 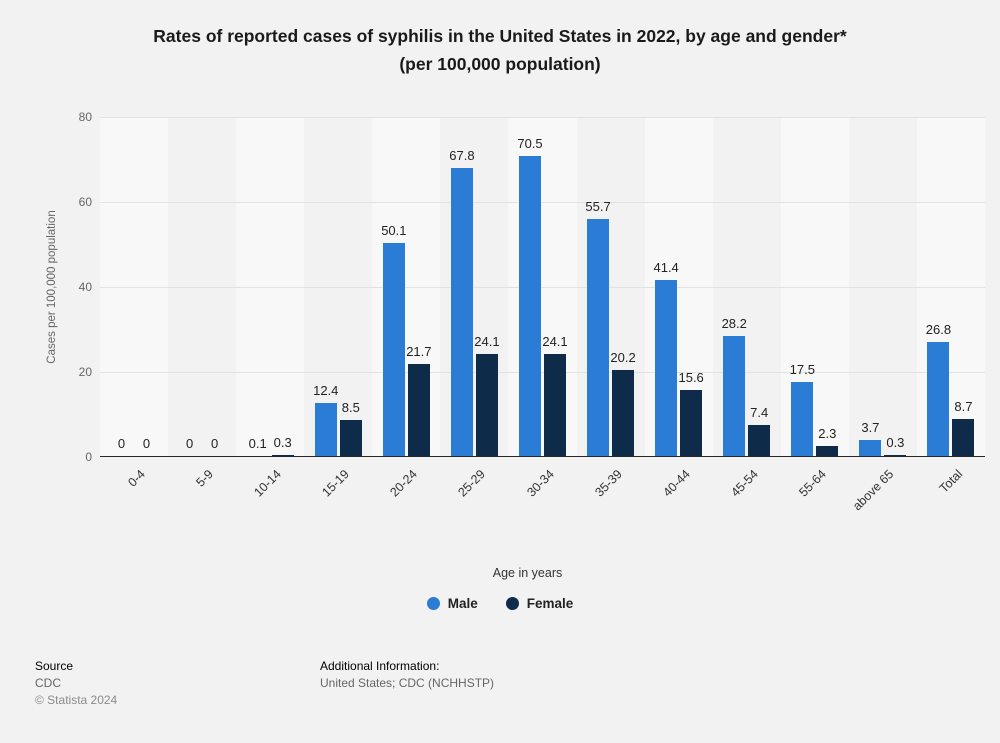 What do you see at coordinates (76, 683) in the screenshot?
I see `footer-source: Source CDC © Statista 2024` at bounding box center [76, 683].